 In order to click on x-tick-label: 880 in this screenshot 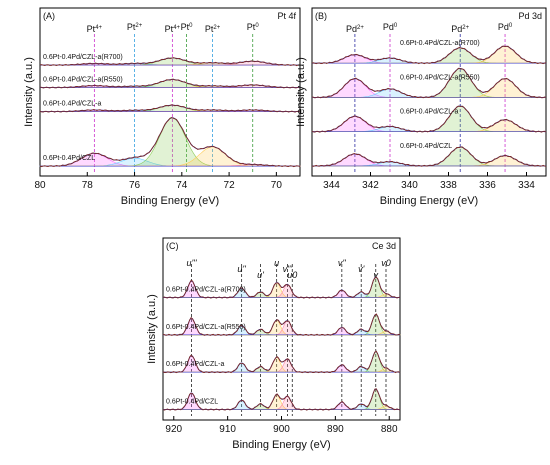, I will do `click(389, 429)`.